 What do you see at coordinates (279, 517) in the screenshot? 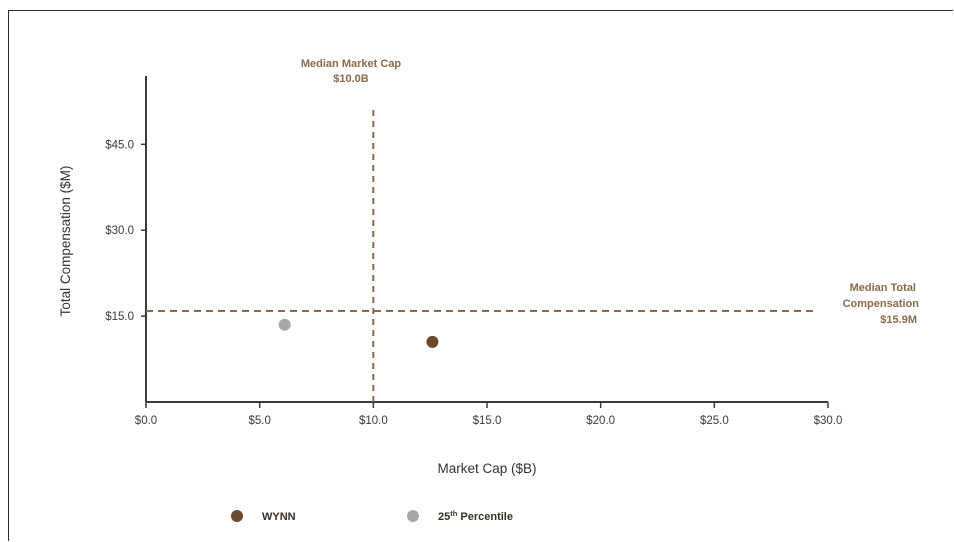
I see `legend-label-wynn: WYNN` at bounding box center [279, 517].